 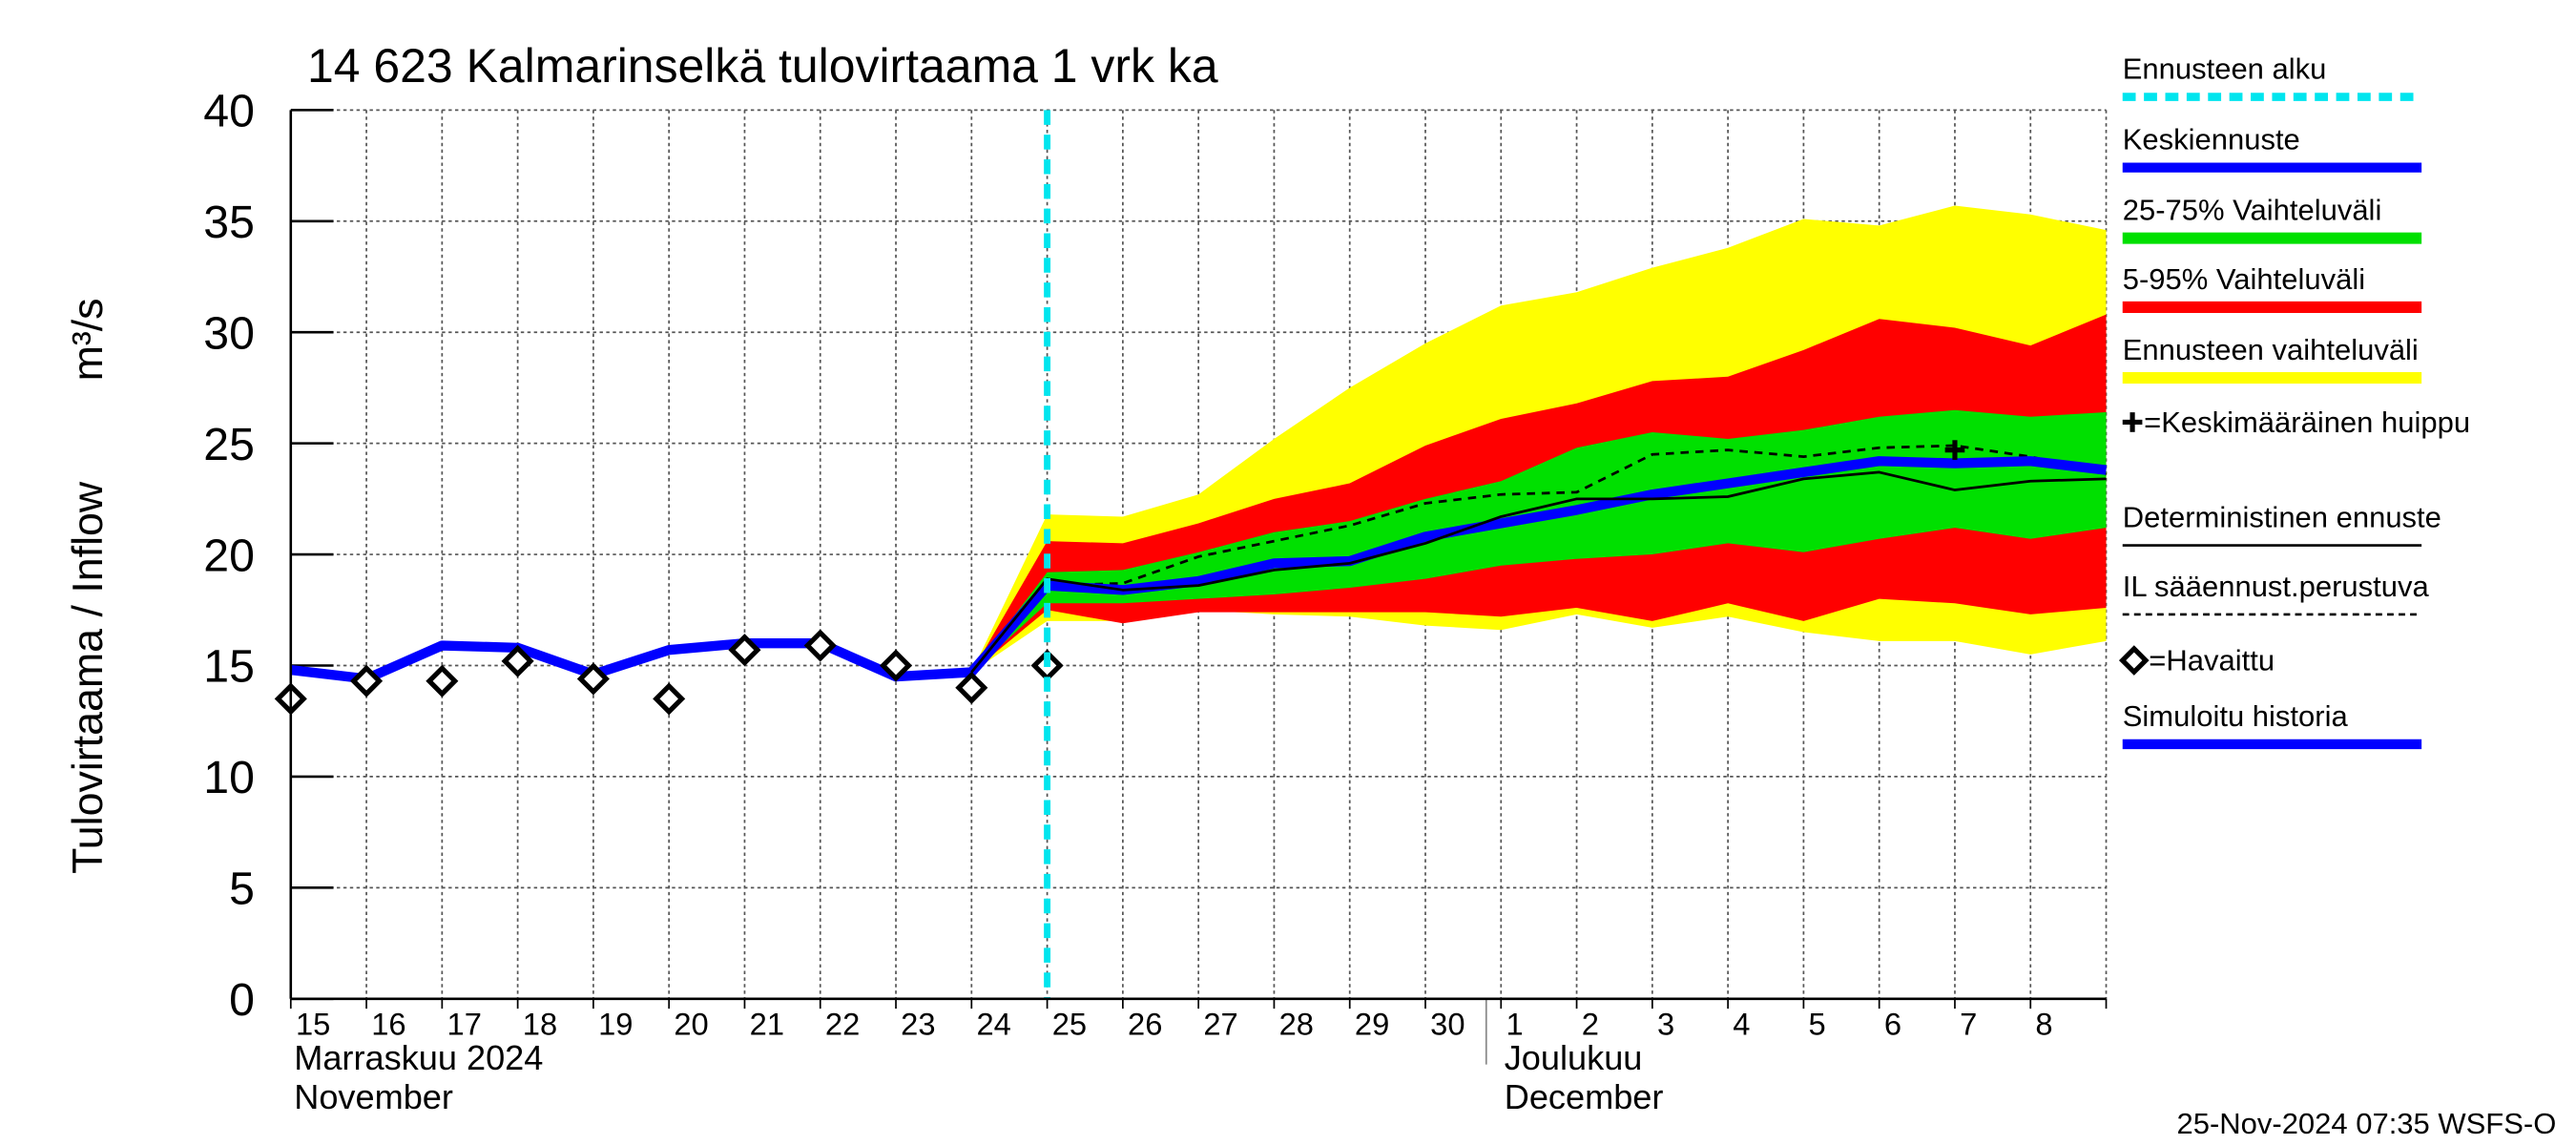 What do you see at coordinates (1954, 450) in the screenshot?
I see `peak-marker` at bounding box center [1954, 450].